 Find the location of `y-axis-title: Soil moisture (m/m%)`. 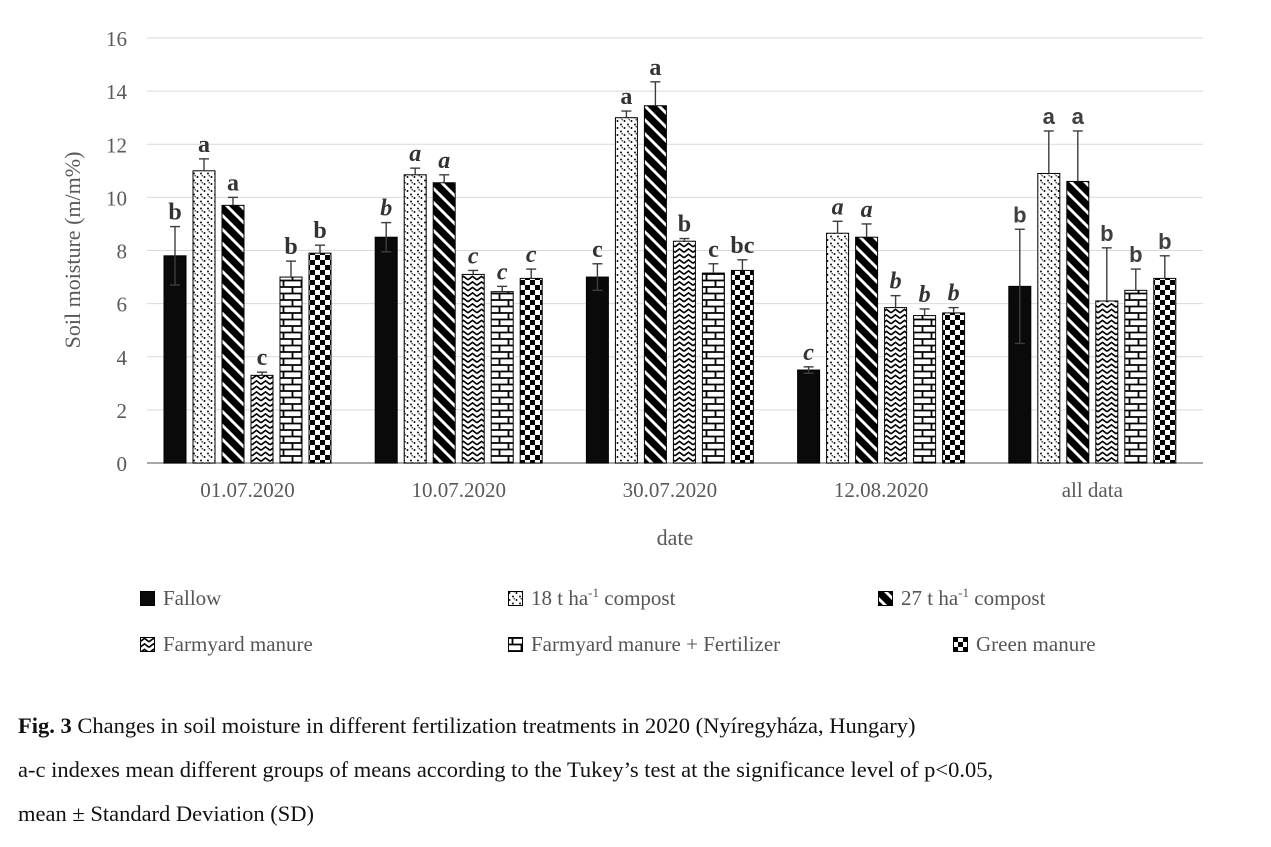

y-axis-title: Soil moisture (m/m%) is located at coordinates (72, 250).